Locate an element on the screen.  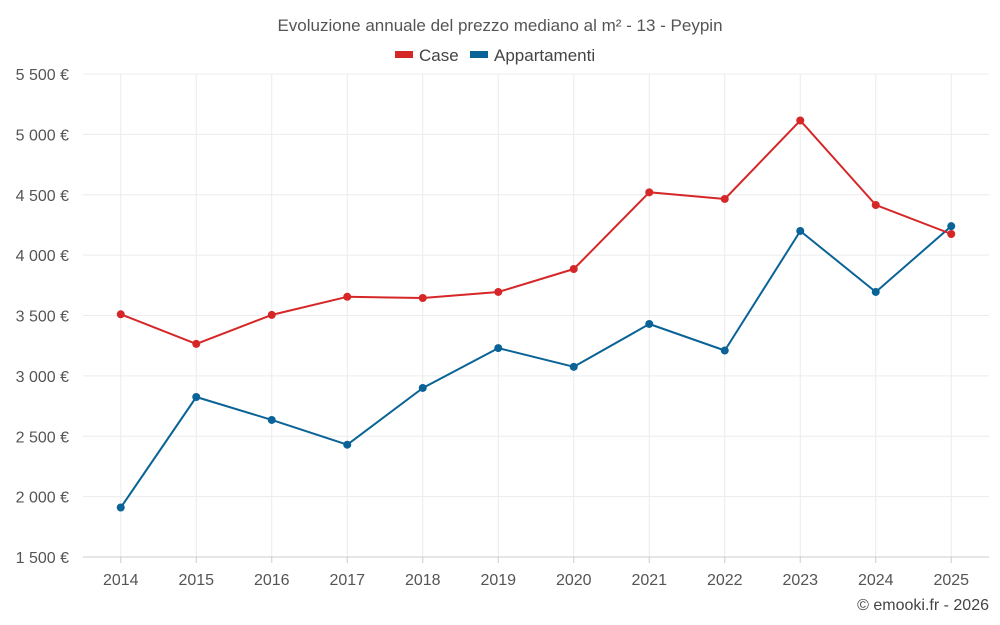
x-tick-label: 2015 is located at coordinates (196, 580).